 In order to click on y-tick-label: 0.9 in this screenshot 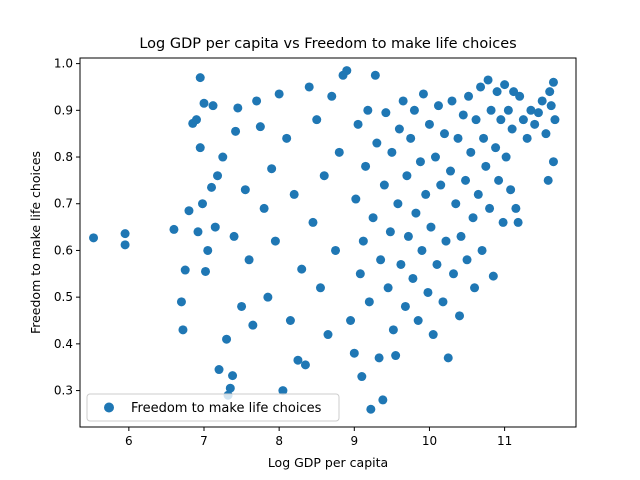, I will do `click(63, 110)`.